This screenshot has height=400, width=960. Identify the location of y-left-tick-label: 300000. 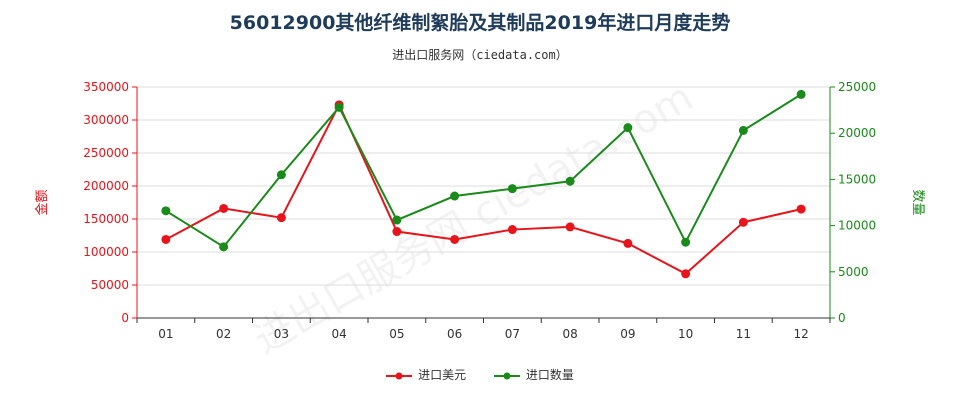
(106, 120).